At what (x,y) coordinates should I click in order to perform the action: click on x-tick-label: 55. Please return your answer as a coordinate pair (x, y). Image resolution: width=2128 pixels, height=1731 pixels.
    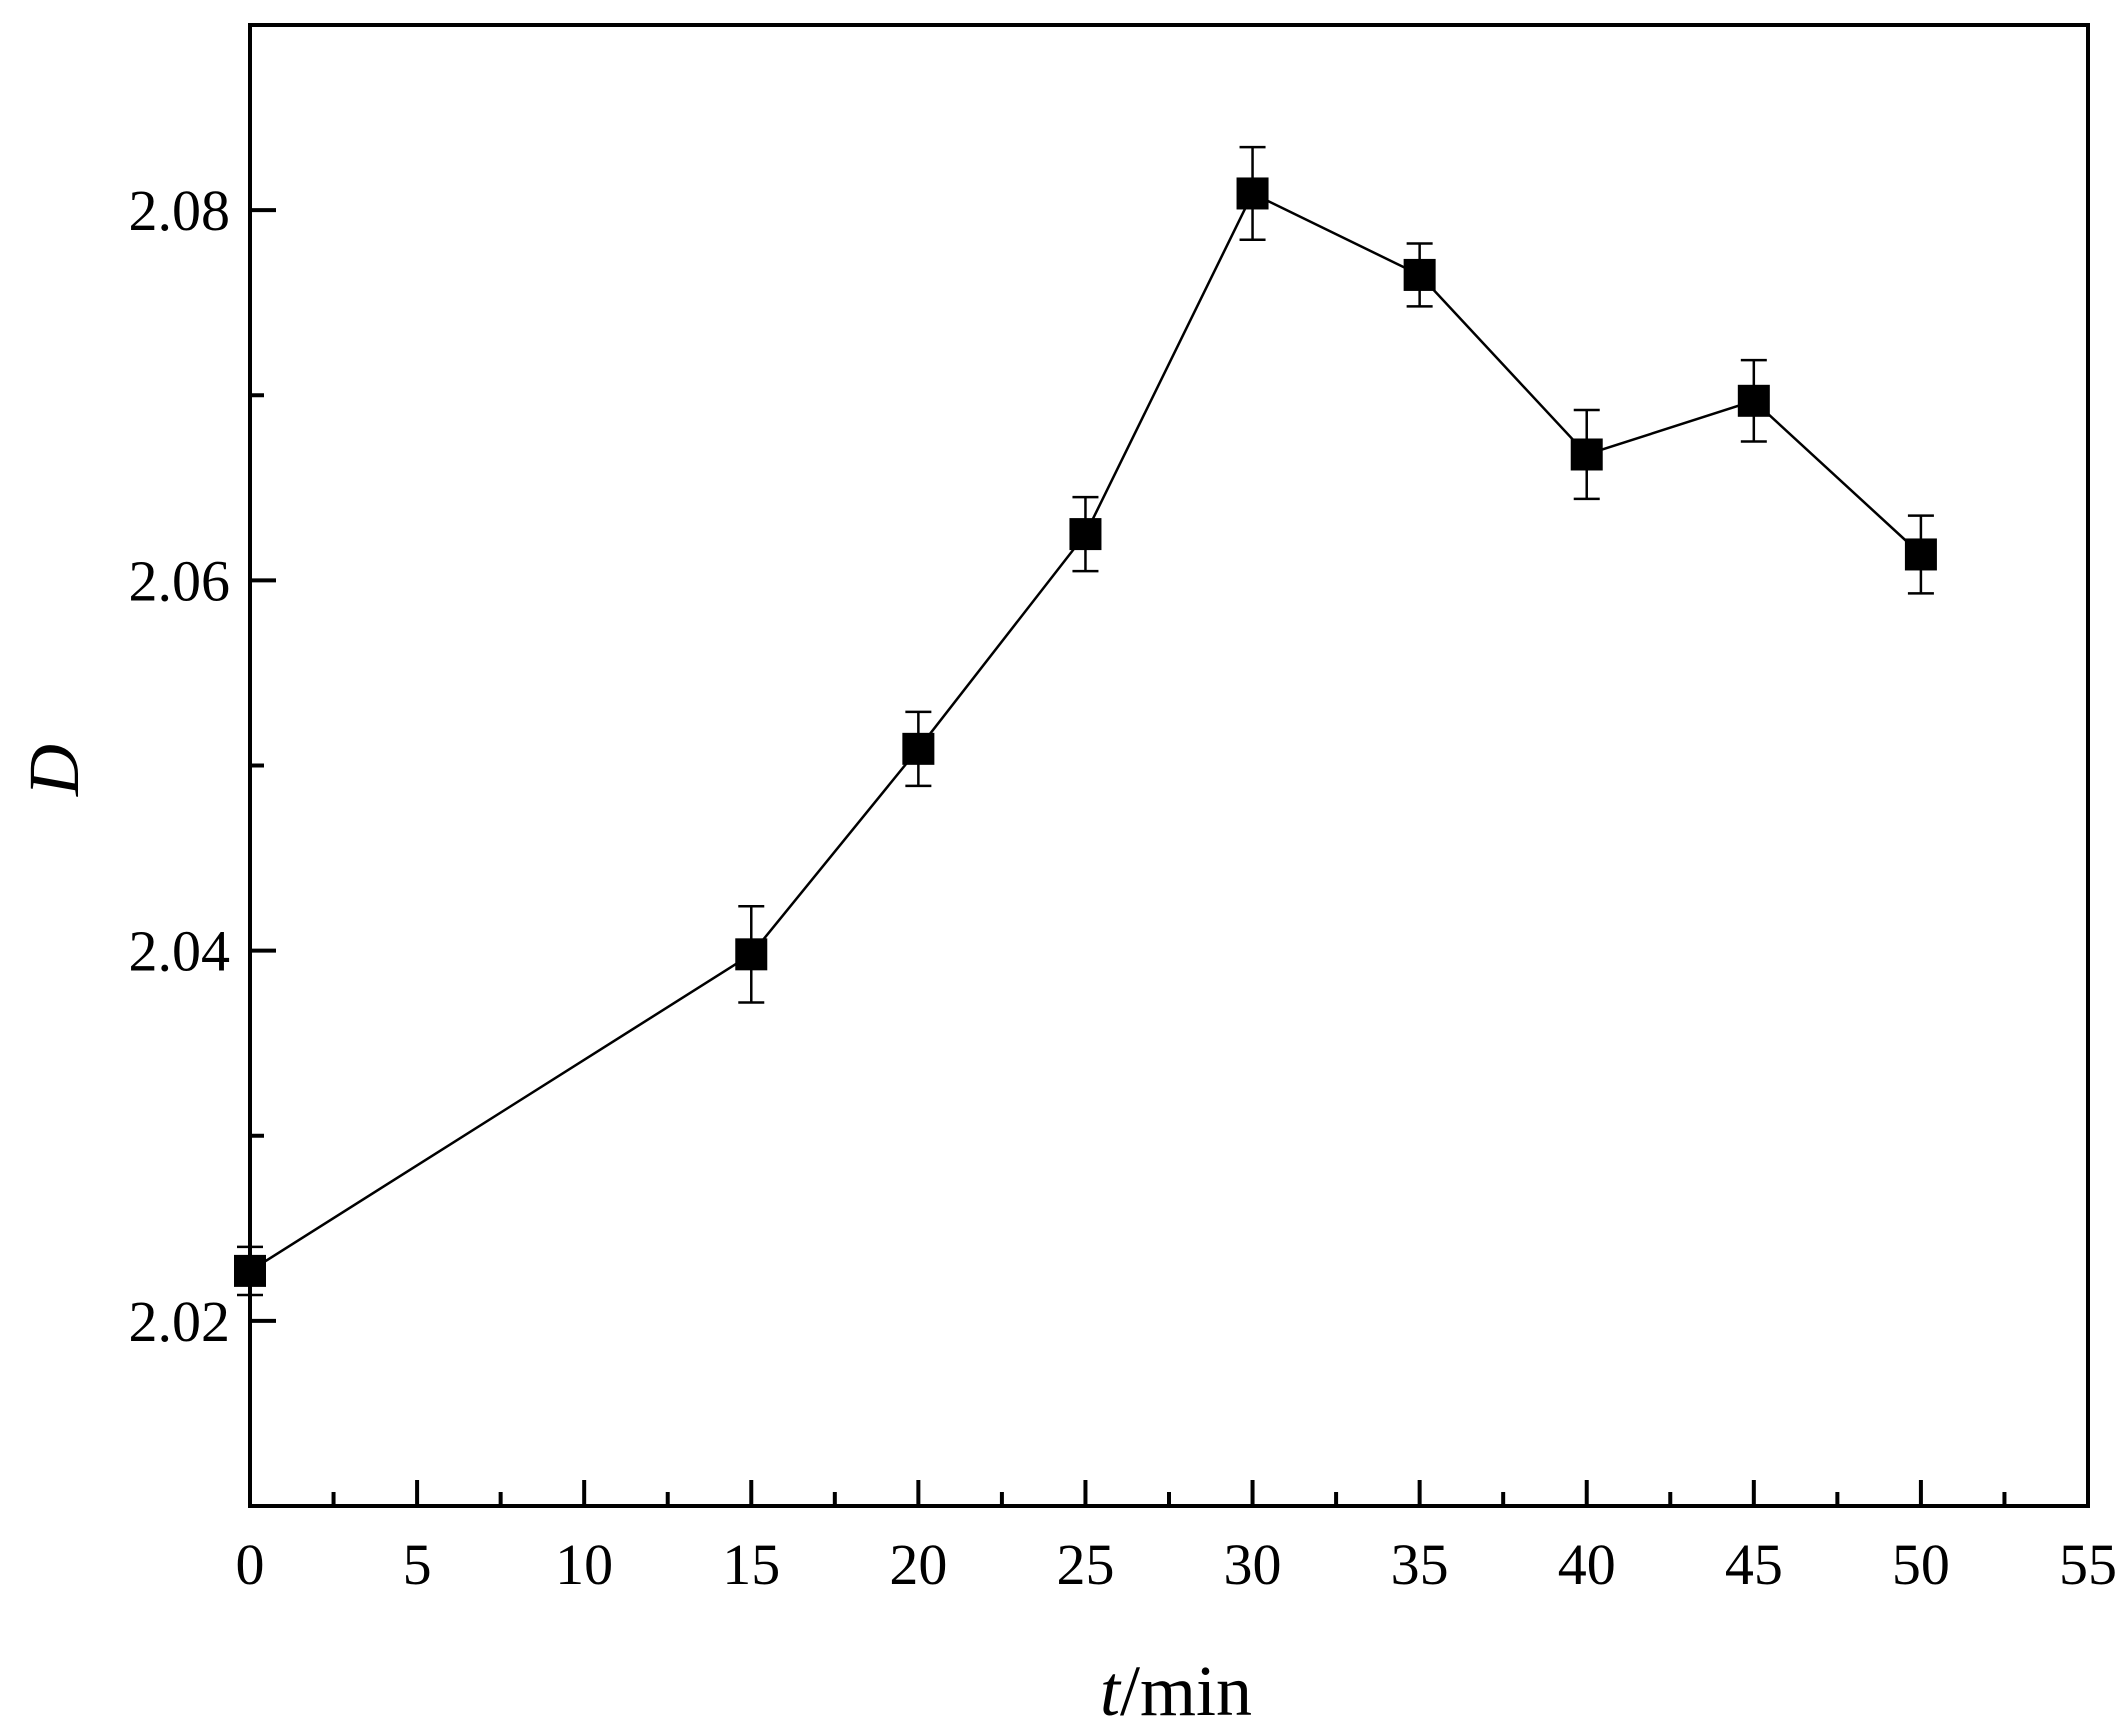
    Looking at the image, I should click on (2088, 1564).